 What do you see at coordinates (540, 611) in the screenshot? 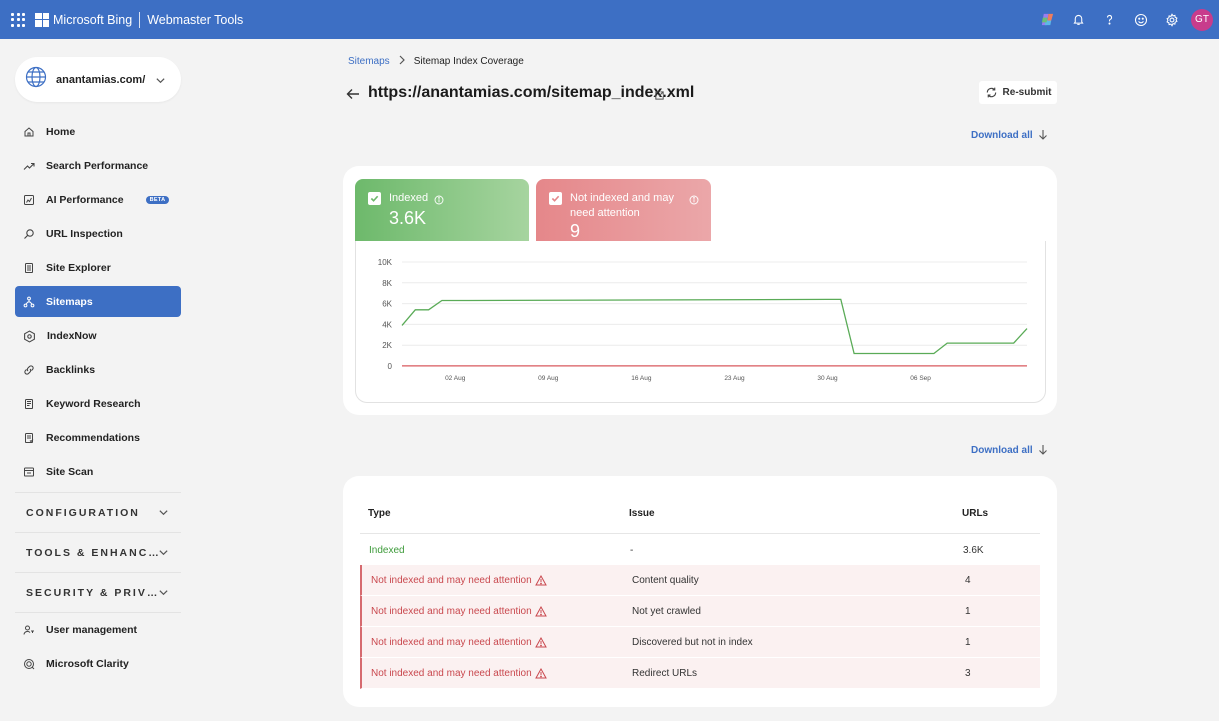
I see `warning-icon` at bounding box center [540, 611].